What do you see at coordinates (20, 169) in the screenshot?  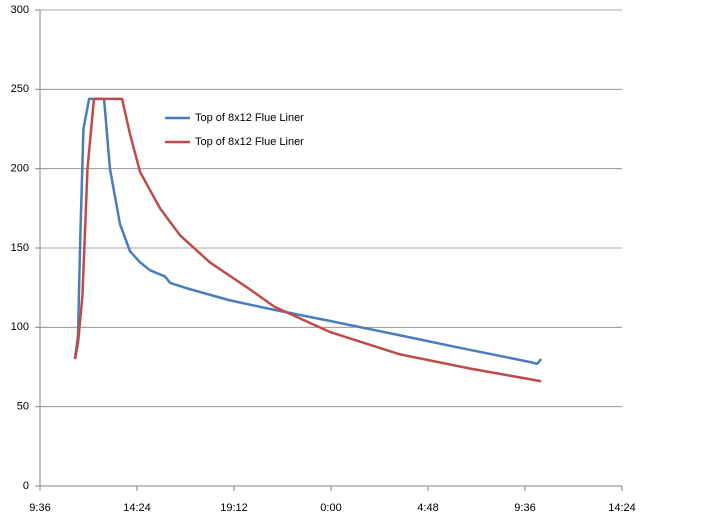 I see `y-tick-label: 200` at bounding box center [20, 169].